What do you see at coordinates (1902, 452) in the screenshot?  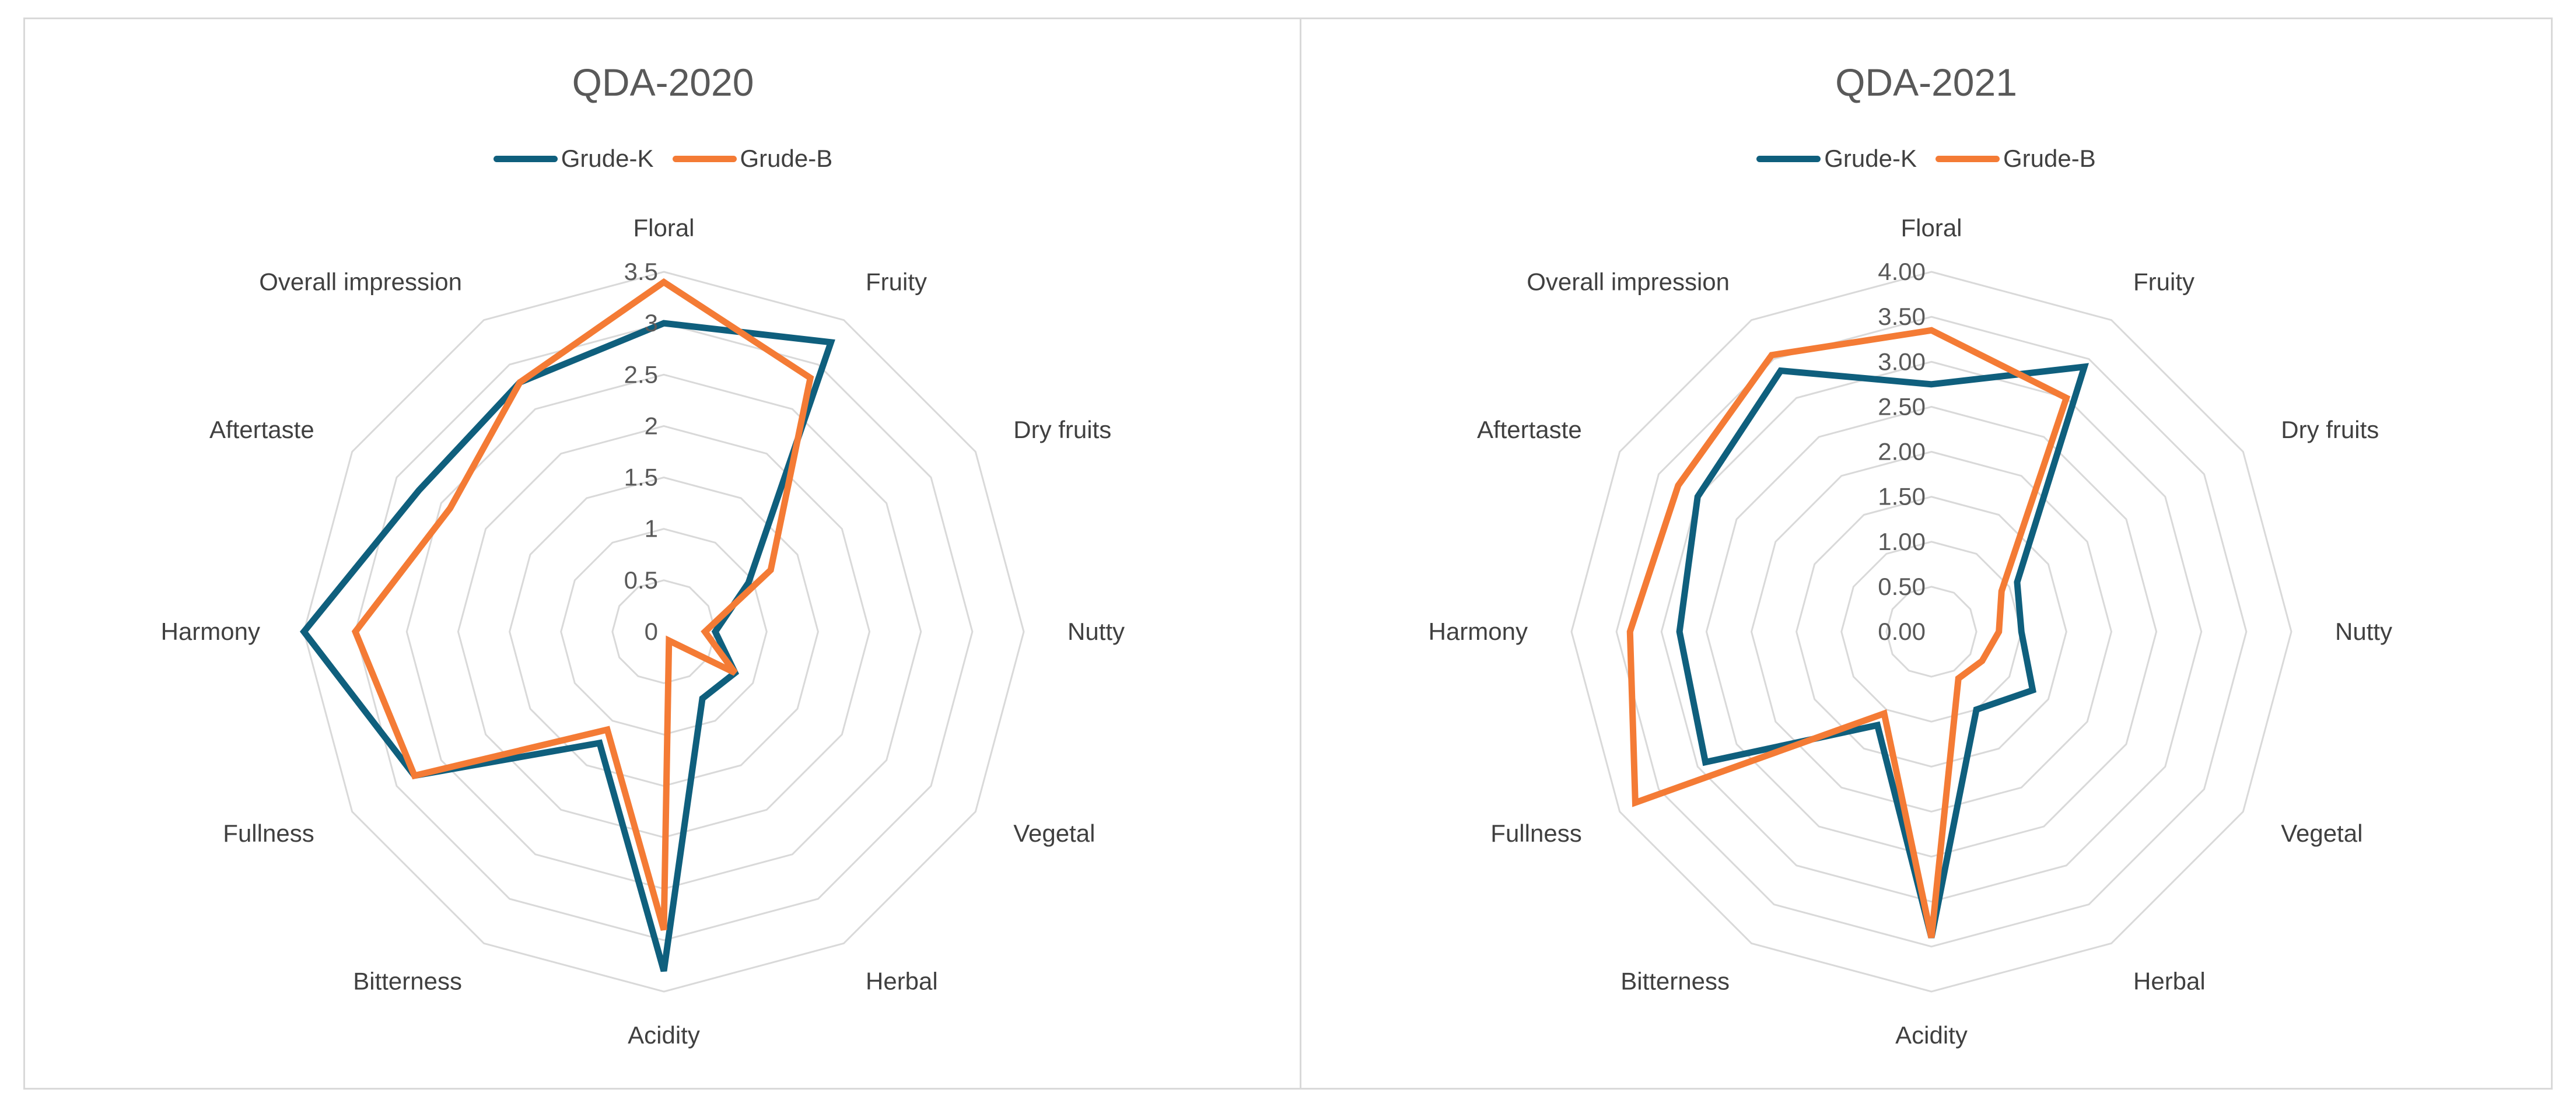 I see `tick-label: 2.00` at bounding box center [1902, 452].